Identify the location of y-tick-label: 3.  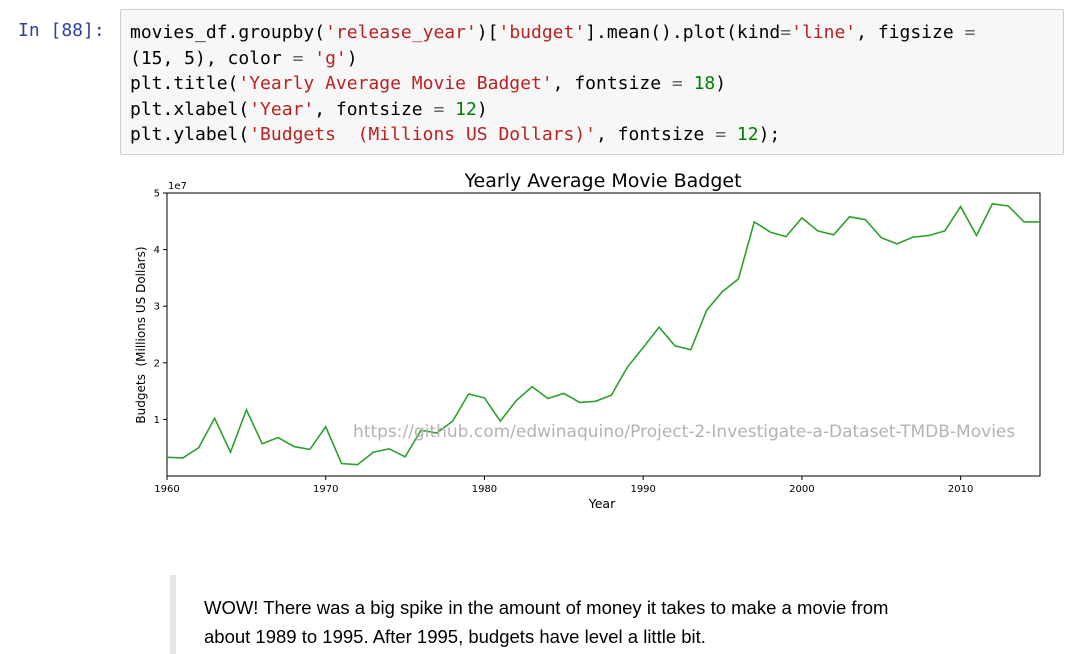
(157, 307).